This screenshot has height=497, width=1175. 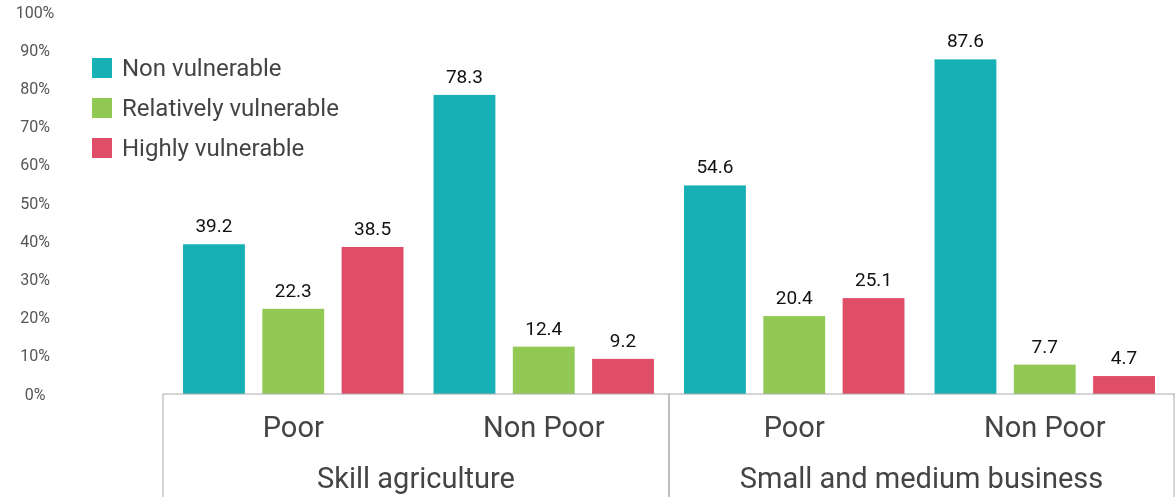 What do you see at coordinates (1044, 346) in the screenshot?
I see `data-label: 7.7` at bounding box center [1044, 346].